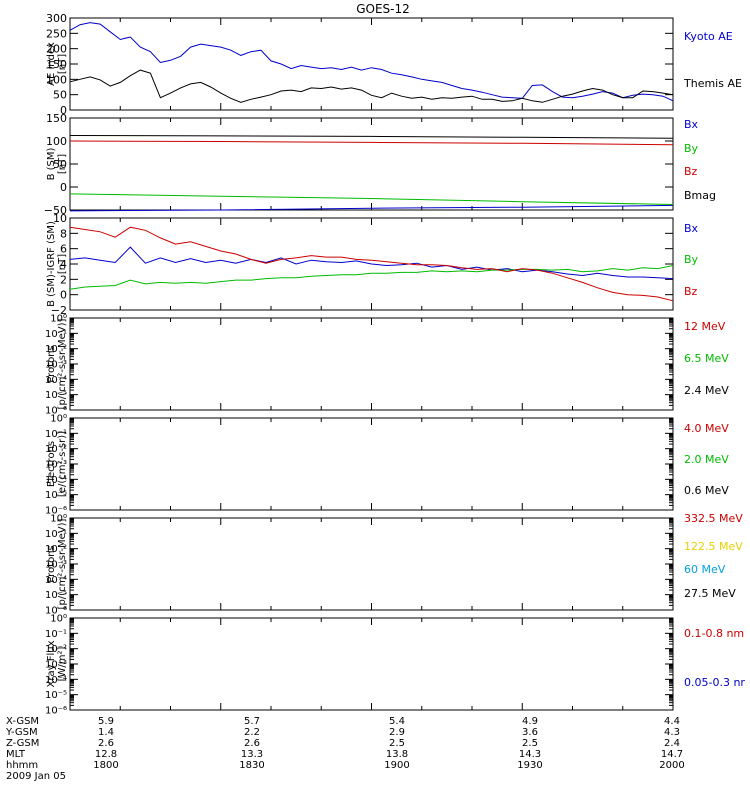 Image resolution: width=750 pixels, height=800 pixels. Describe the element at coordinates (706, 490) in the screenshot. I see `legend-entry: 0.6 MeV` at that location.